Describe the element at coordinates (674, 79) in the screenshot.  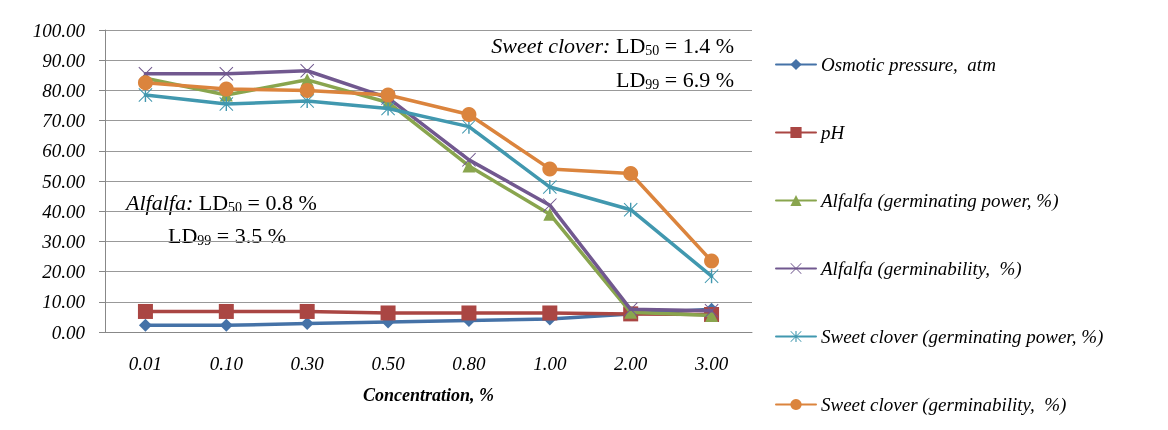
I see `annotation: LD99 = 6.9 %` at that location.